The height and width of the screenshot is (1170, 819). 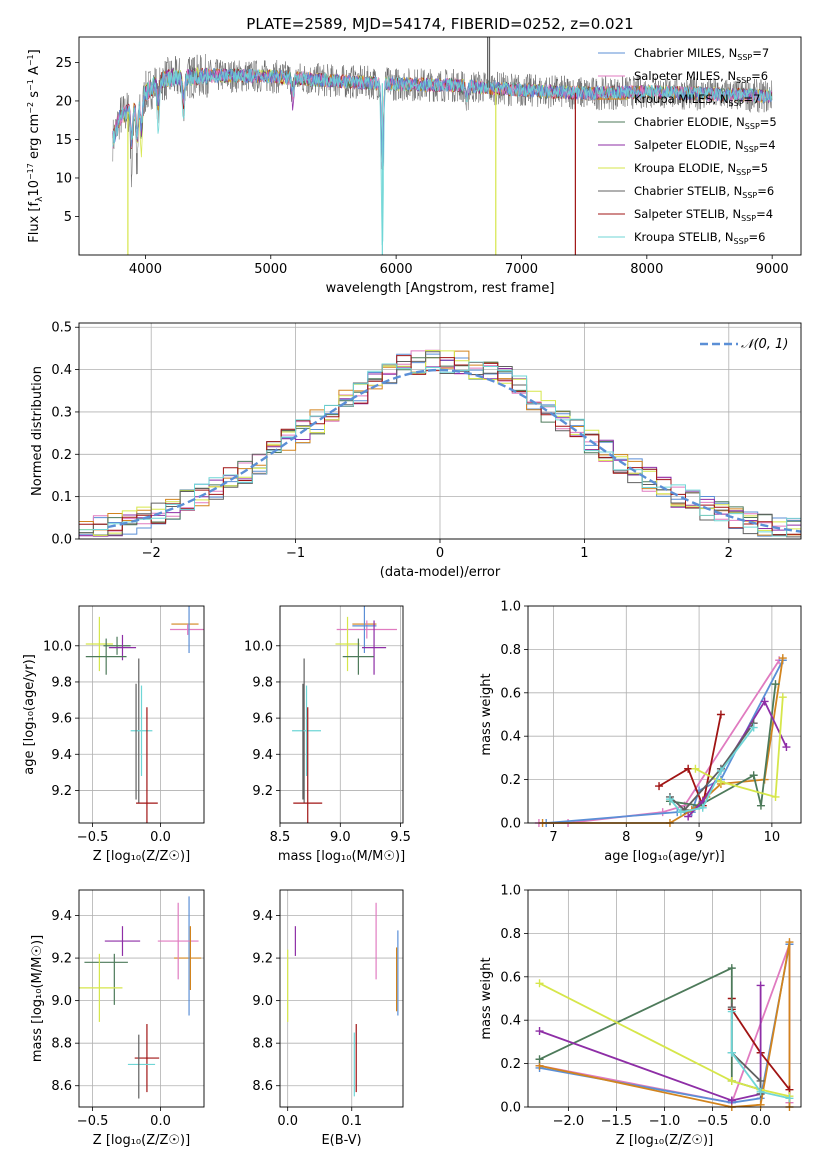 What do you see at coordinates (772, 269) in the screenshot?
I see `x-tick-label: 9000` at bounding box center [772, 269].